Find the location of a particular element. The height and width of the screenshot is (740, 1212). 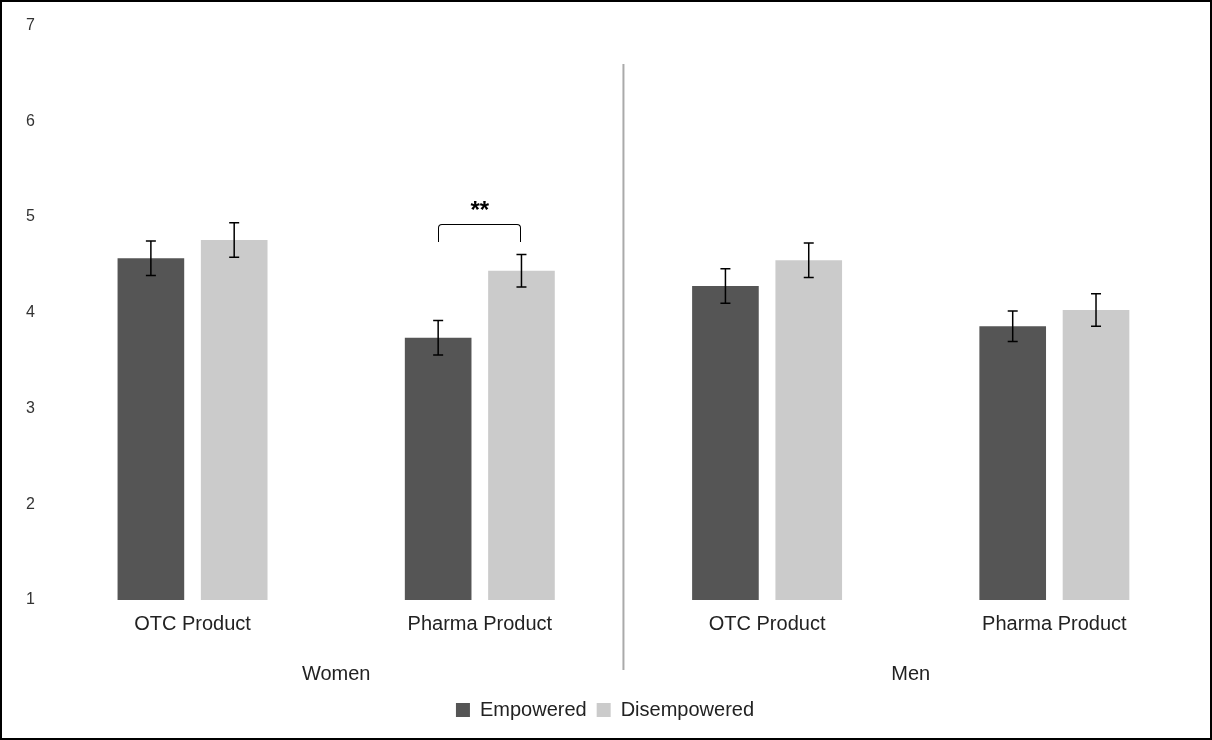

y-tick-label: 6 is located at coordinates (30, 120).